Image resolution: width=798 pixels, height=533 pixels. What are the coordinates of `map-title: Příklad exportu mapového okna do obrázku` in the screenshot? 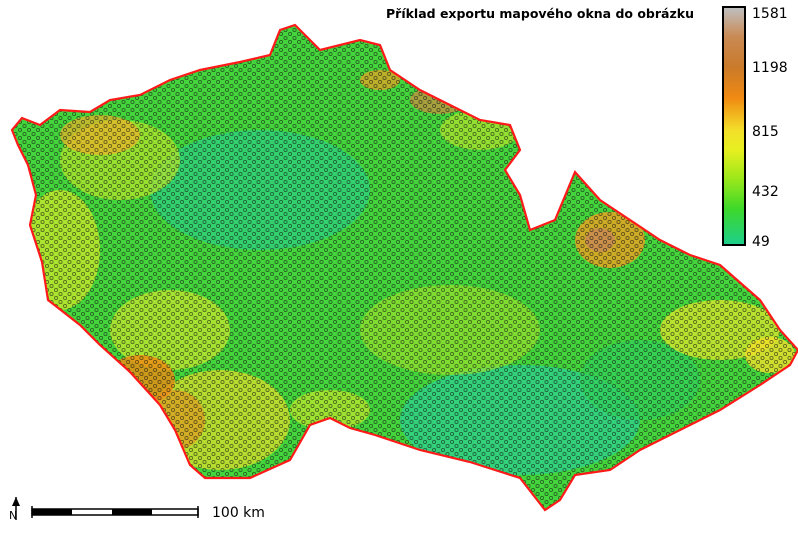 It's located at (540, 13).